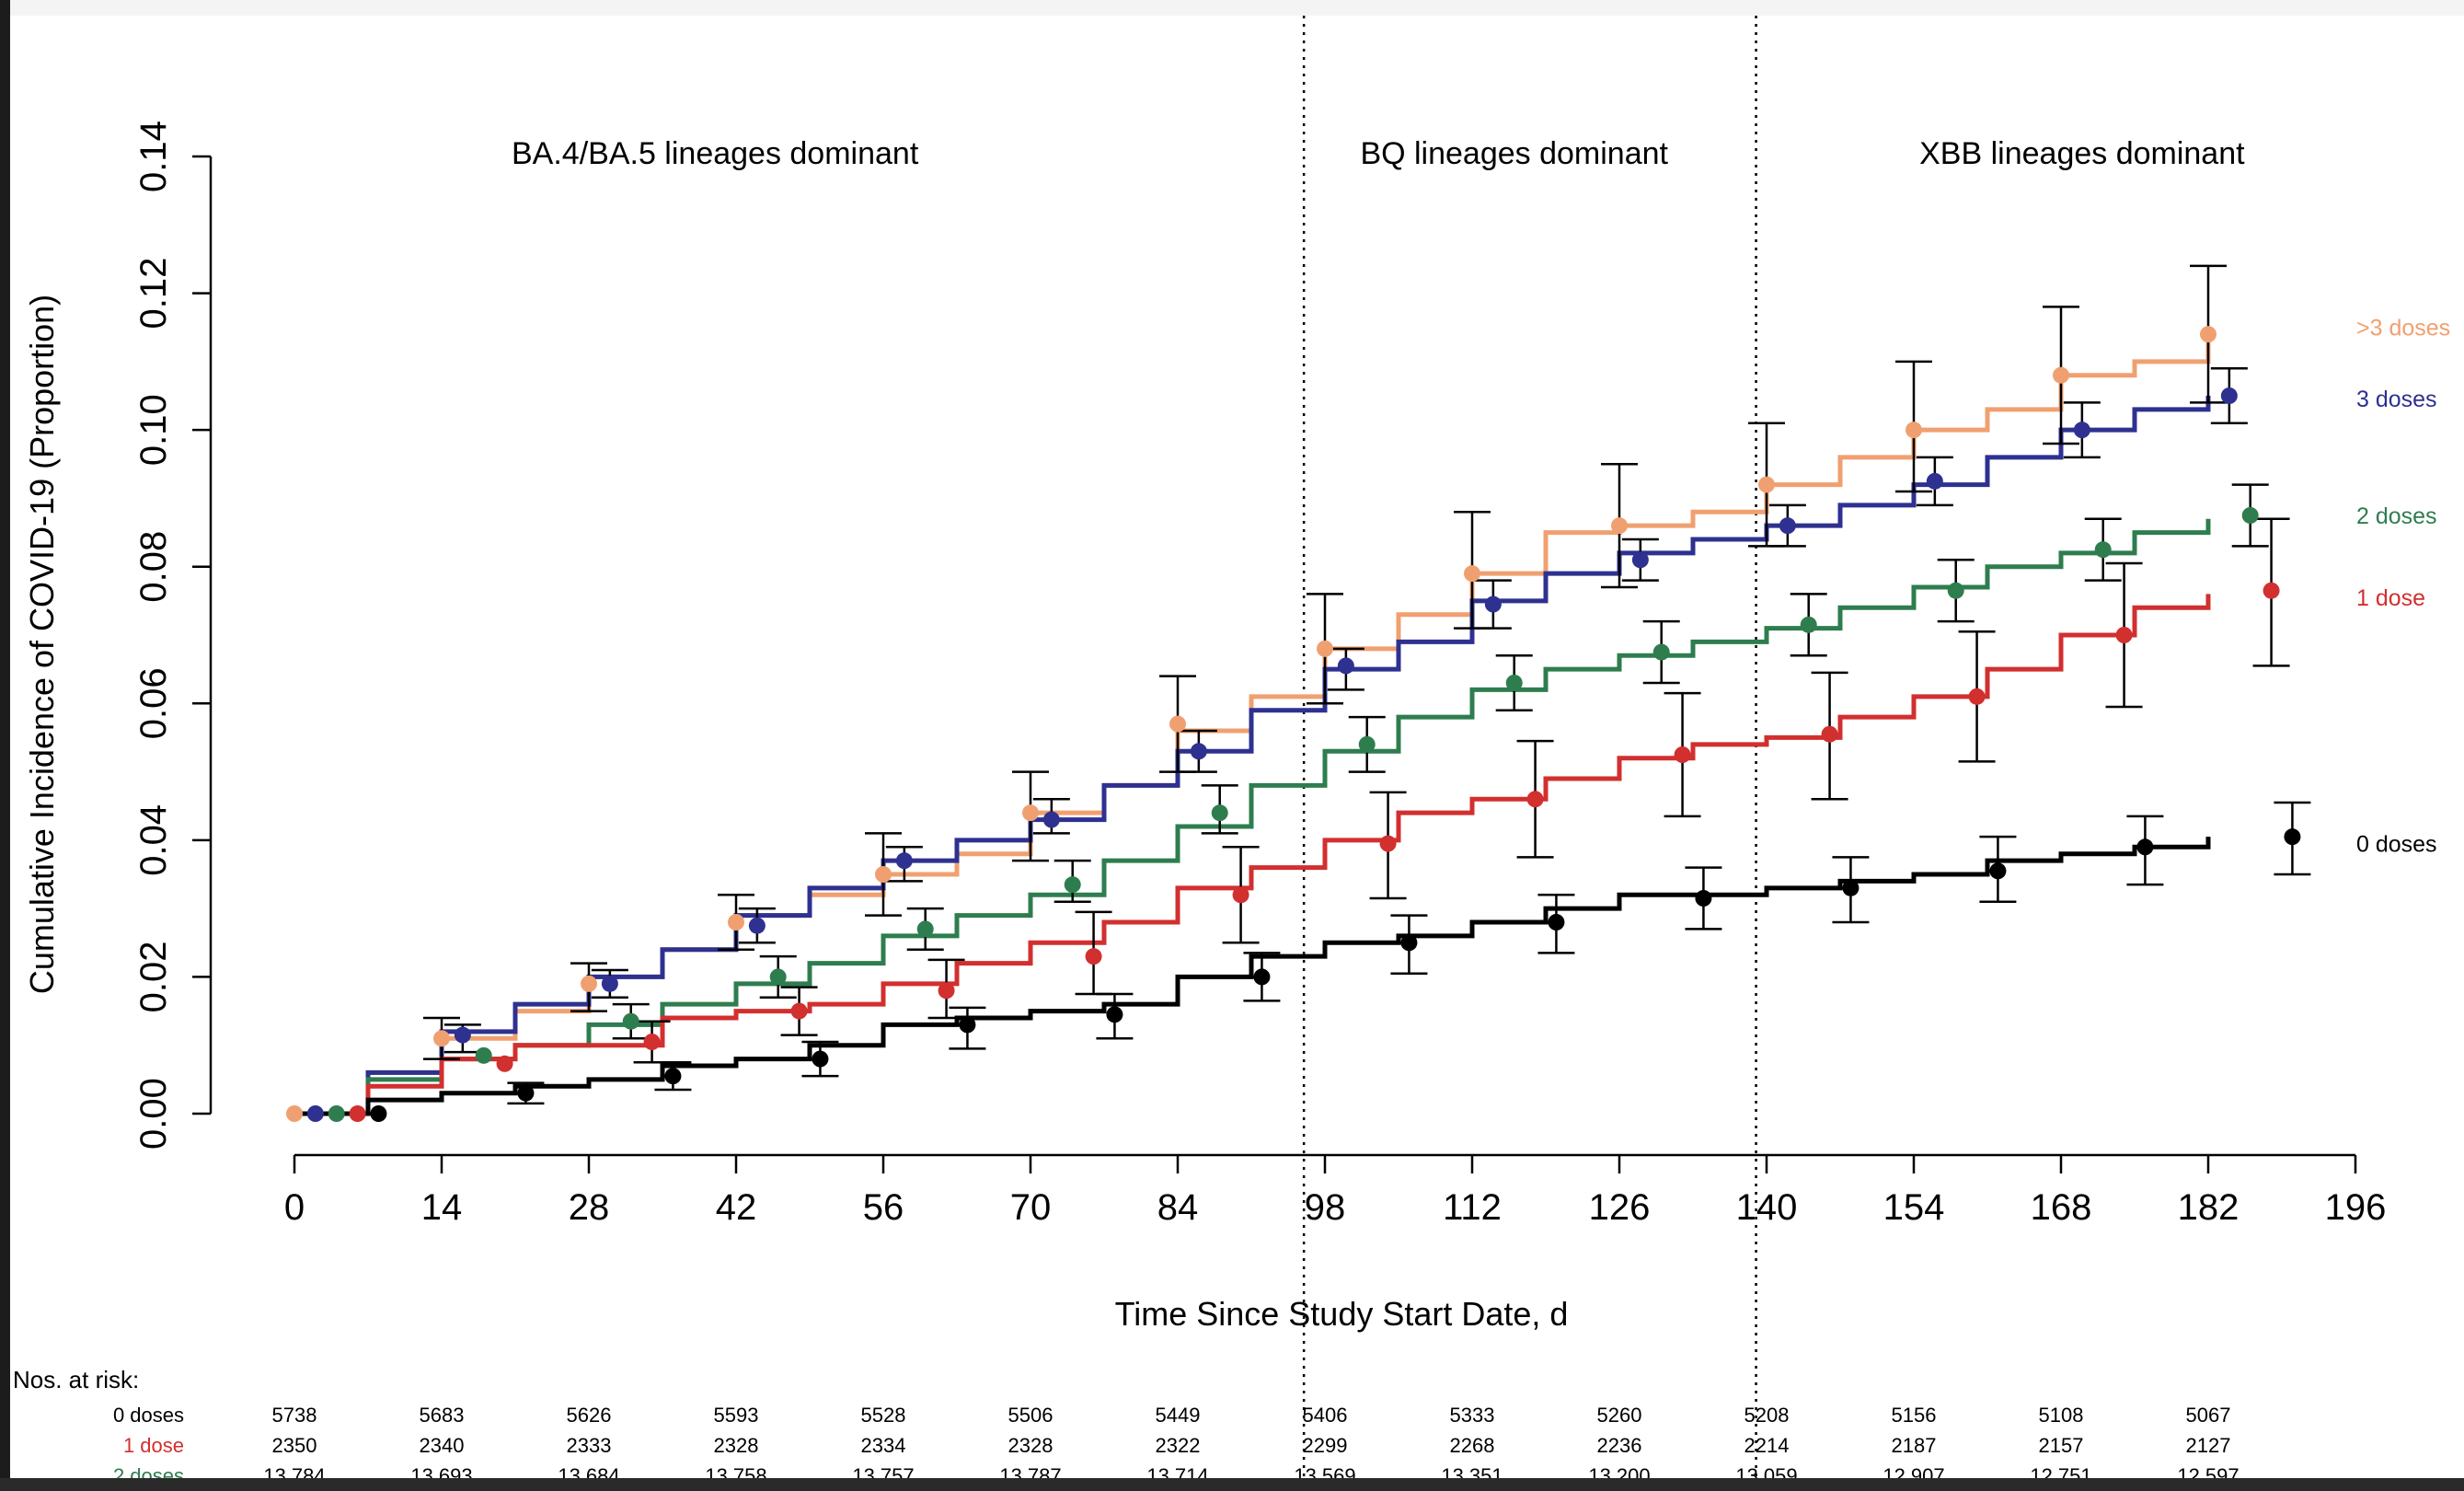 The width and height of the screenshot is (2464, 1491). What do you see at coordinates (153, 840) in the screenshot?
I see `y-tick-label-0.04: 0.04` at bounding box center [153, 840].